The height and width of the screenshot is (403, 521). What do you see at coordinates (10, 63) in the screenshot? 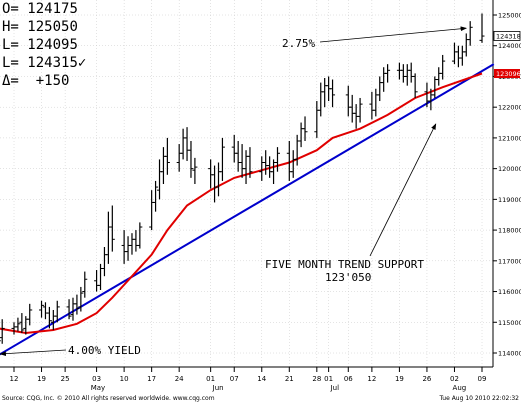
I see `ohlc-last-key: L=` at bounding box center [10, 63].